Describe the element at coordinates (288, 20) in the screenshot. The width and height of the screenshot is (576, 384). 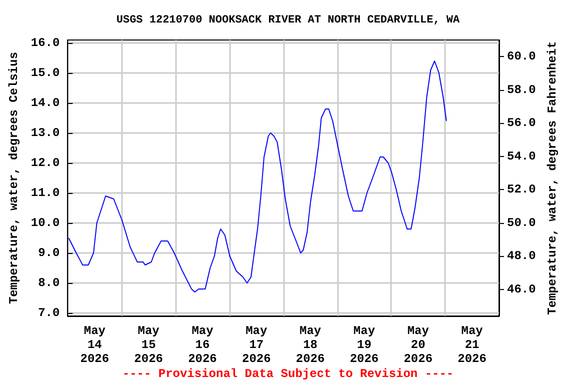
I see `chart-title: USGS 12210700 NOOKSACK RIVER AT NORTH CEDARVILLE, WA` at that location.